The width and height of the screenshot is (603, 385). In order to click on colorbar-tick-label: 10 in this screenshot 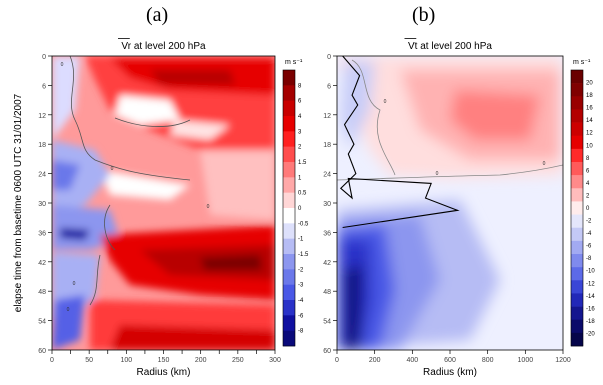, I will do `click(589, 146)`.